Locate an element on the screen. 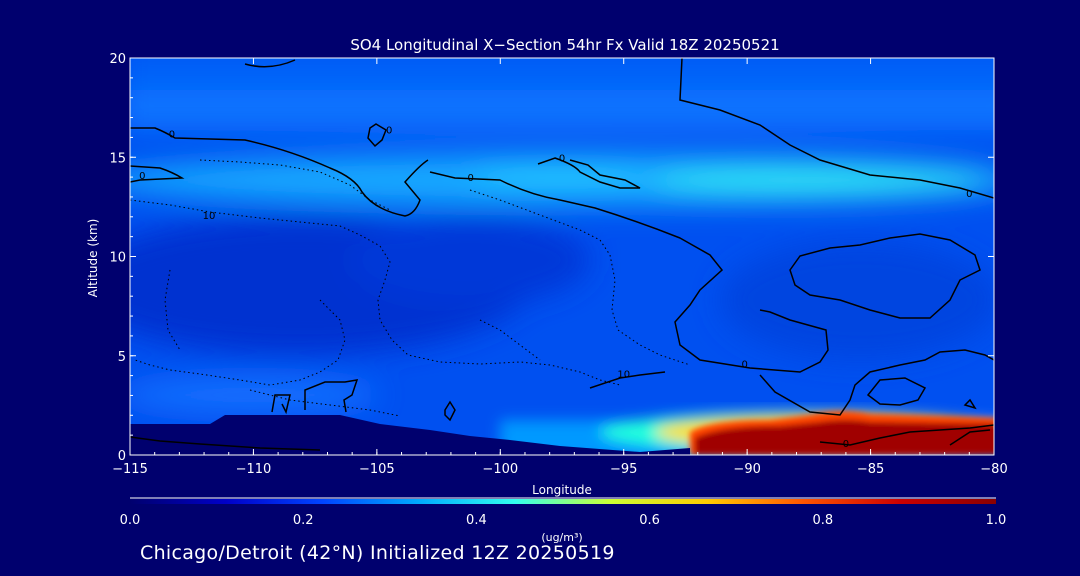 The width and height of the screenshot is (1080, 576). plume-red is located at coordinates (844, 437).